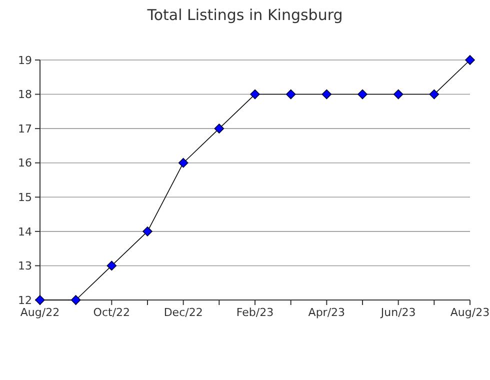  Describe the element at coordinates (40, 312) in the screenshot. I see `x-tick-label: Aug/22` at that location.